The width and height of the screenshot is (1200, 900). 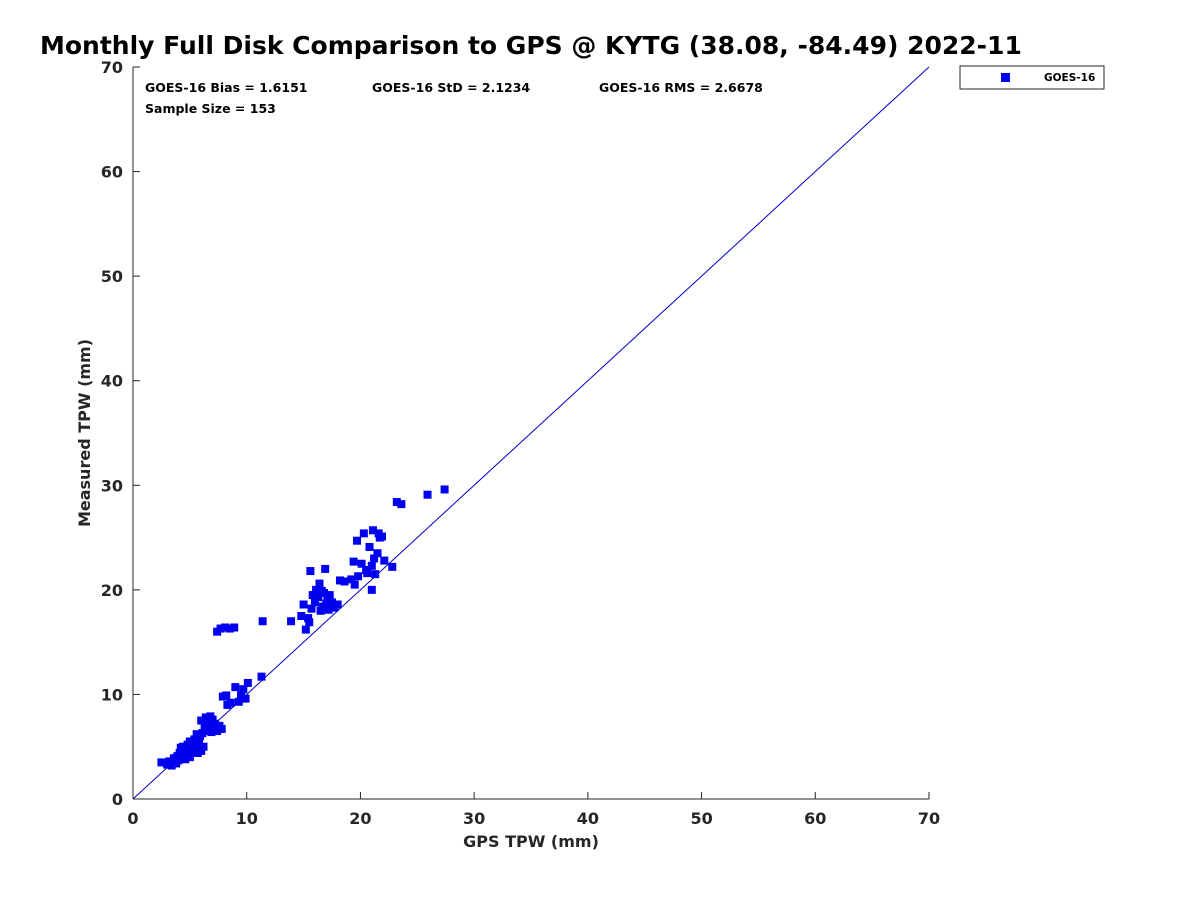 What do you see at coordinates (588, 818) in the screenshot?
I see `x-tick-label: 40` at bounding box center [588, 818].